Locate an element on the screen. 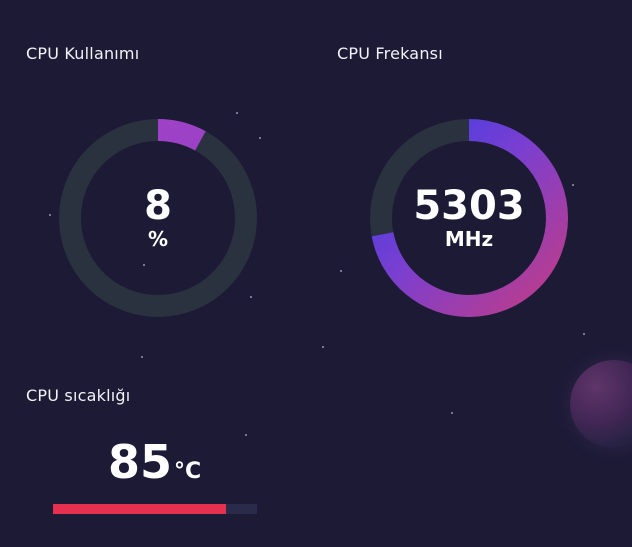 The image size is (632, 547). cpu-usage-title: CPU Kullanımı is located at coordinates (83, 53).